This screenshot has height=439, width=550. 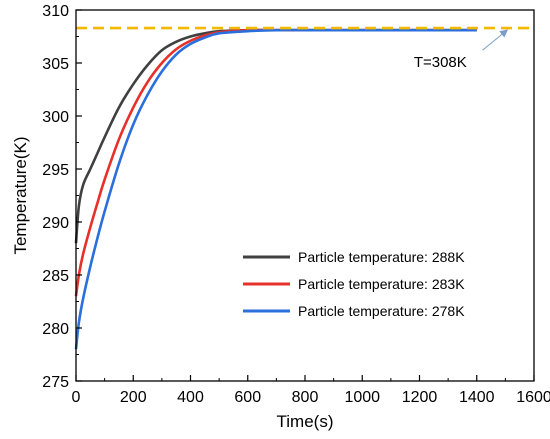 What do you see at coordinates (420, 397) in the screenshot?
I see `x-tick-label: 1200` at bounding box center [420, 397].